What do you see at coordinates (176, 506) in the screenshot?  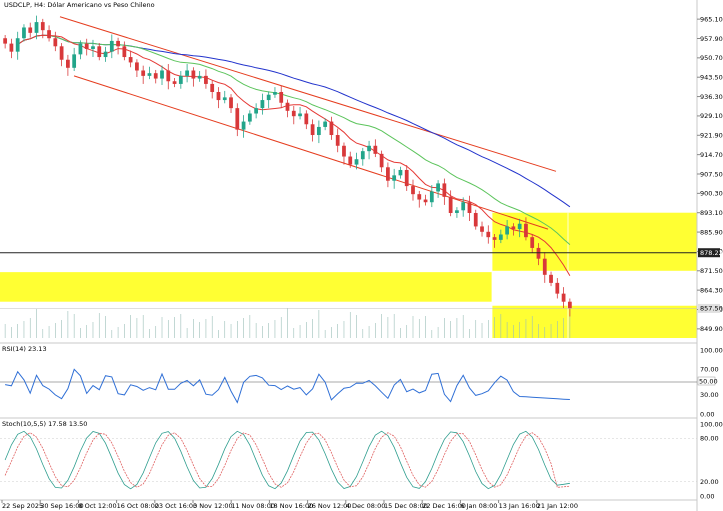 I see `time-tick-label: 23 Oct 16:00` at bounding box center [176, 506].